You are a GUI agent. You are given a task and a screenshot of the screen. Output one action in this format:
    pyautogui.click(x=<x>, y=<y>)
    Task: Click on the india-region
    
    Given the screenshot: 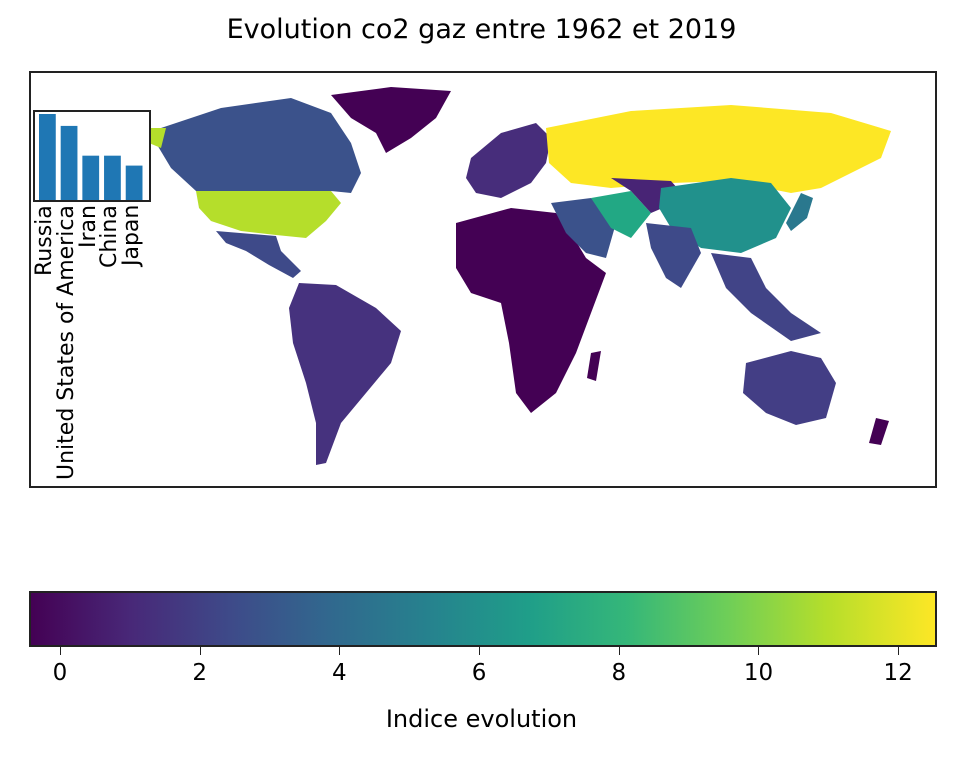 What is the action you would take?
    pyautogui.click(x=673, y=255)
    